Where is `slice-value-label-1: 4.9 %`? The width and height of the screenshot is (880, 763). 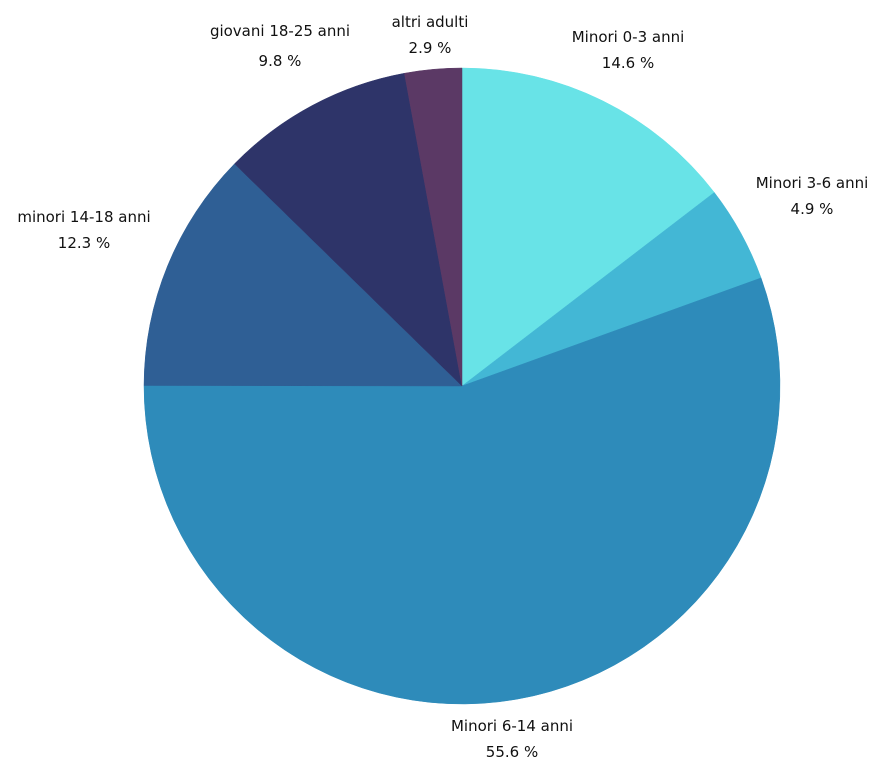 slice-value-label-1: 4.9 % is located at coordinates (812, 209).